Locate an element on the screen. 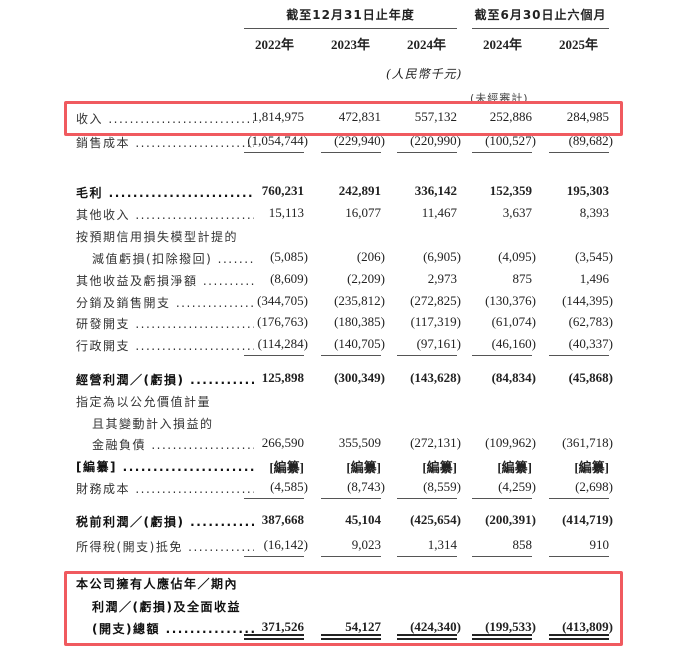  year-header-2024-interim: 2024年 is located at coordinates (502, 44).